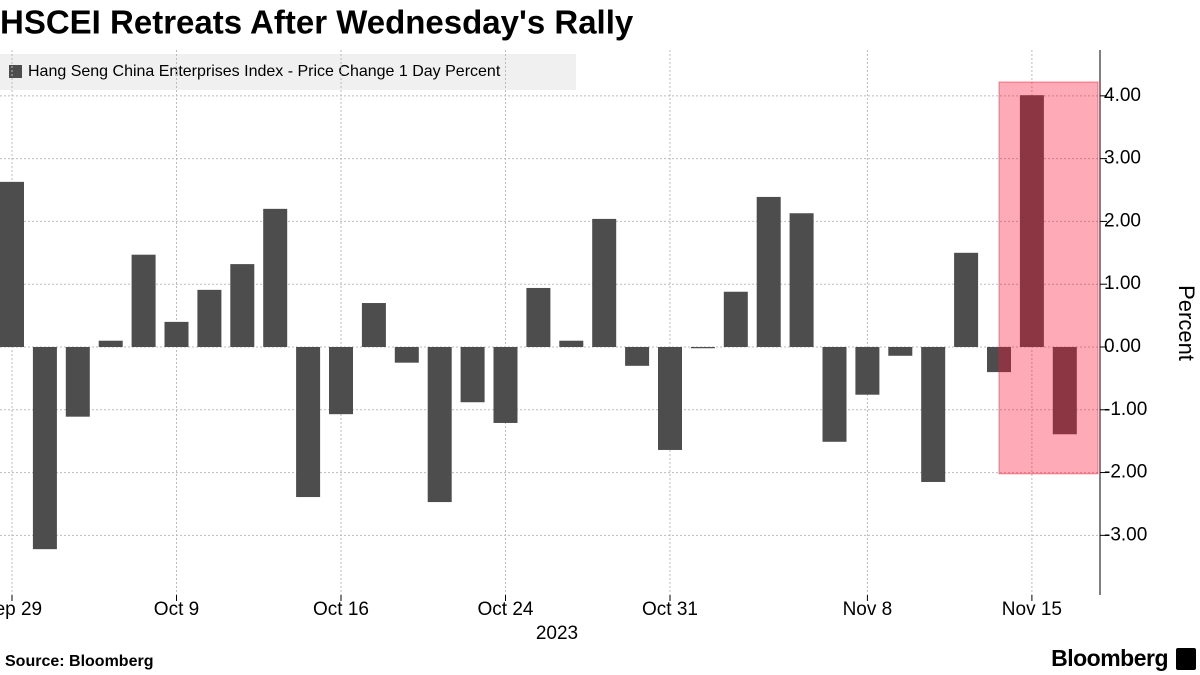  Describe the element at coordinates (1109, 658) in the screenshot. I see `logo: Bloomberg` at that location.